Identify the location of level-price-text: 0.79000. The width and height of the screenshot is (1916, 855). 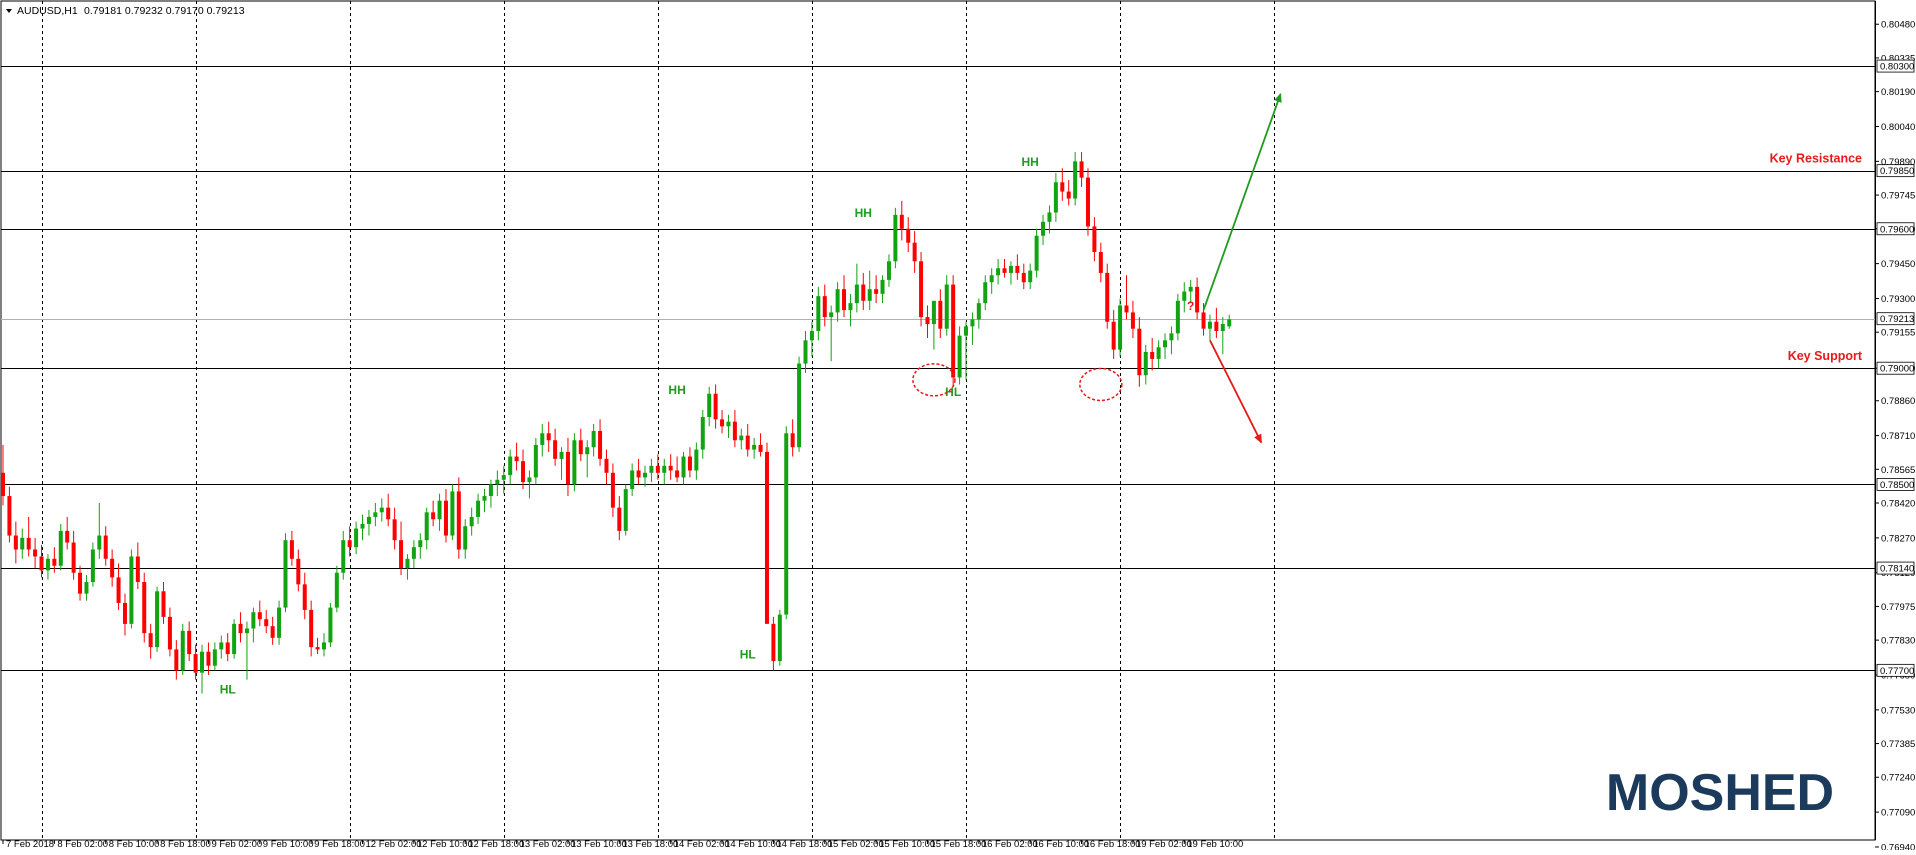
(1897, 369).